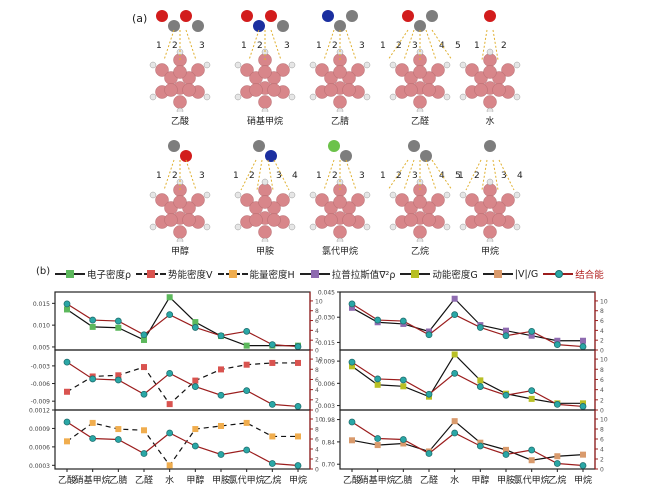  I want to click on legend-label: 能量密度H, so click(272, 275).